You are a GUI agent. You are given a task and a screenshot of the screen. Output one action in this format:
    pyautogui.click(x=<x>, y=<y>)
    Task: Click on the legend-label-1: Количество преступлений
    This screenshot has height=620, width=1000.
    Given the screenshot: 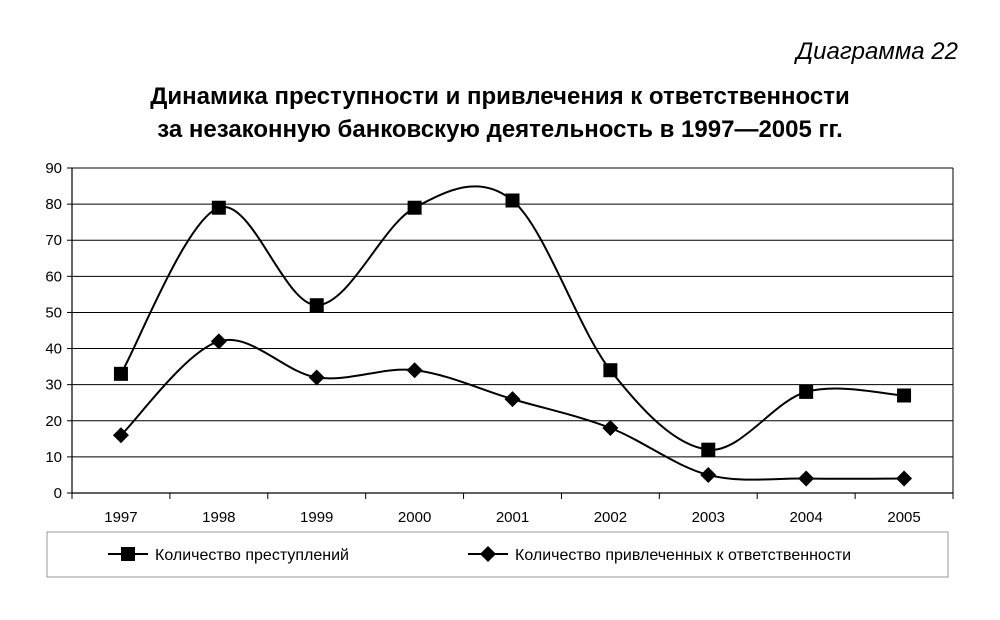 What is the action you would take?
    pyautogui.click(x=252, y=555)
    